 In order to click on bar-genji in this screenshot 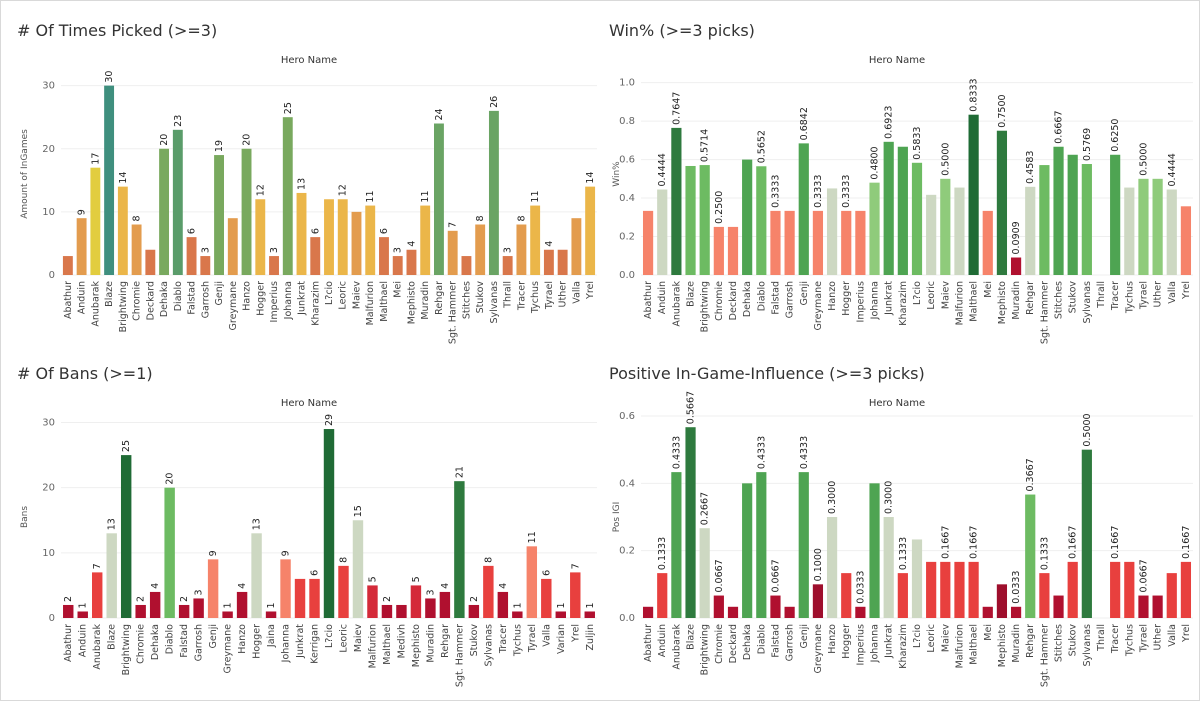, I will do `click(803, 545)`.